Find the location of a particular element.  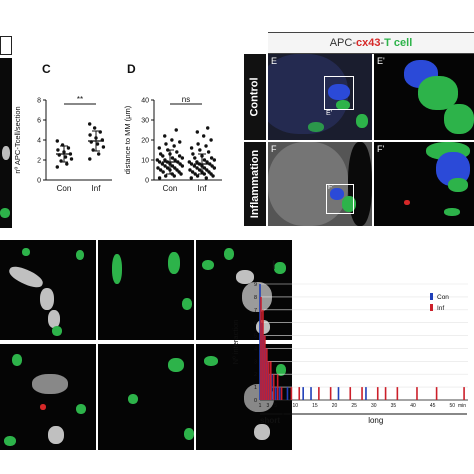

letter-e-prime: E' is located at coordinates (381, 61).